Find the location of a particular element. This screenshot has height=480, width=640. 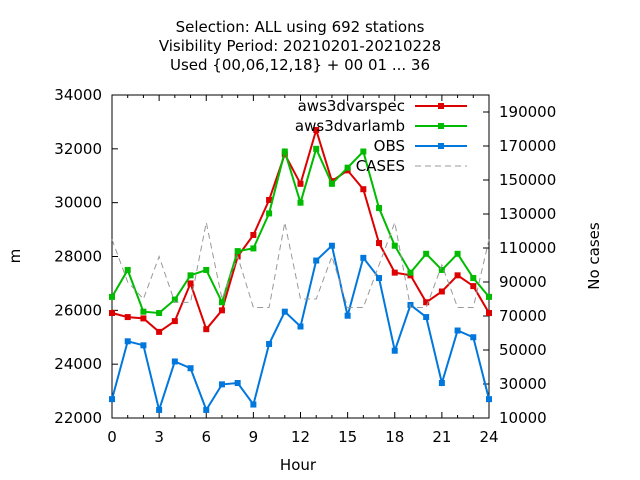

chart-title-line-1: Selection: ALL using 692 stations is located at coordinates (300, 27).